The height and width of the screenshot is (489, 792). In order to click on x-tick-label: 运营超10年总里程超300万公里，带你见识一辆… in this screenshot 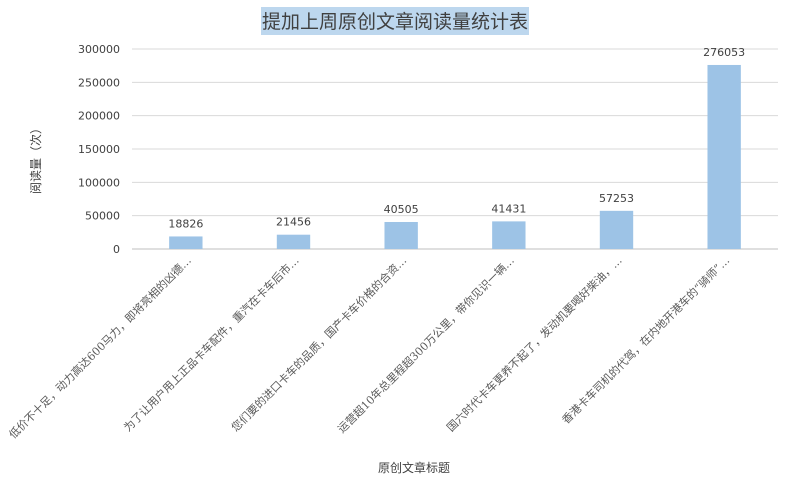, I will do `click(426, 344)`.